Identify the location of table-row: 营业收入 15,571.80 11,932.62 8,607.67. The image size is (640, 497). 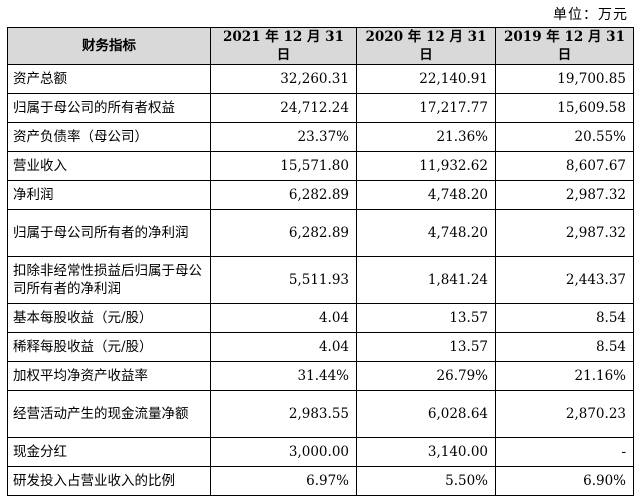
(320, 166).